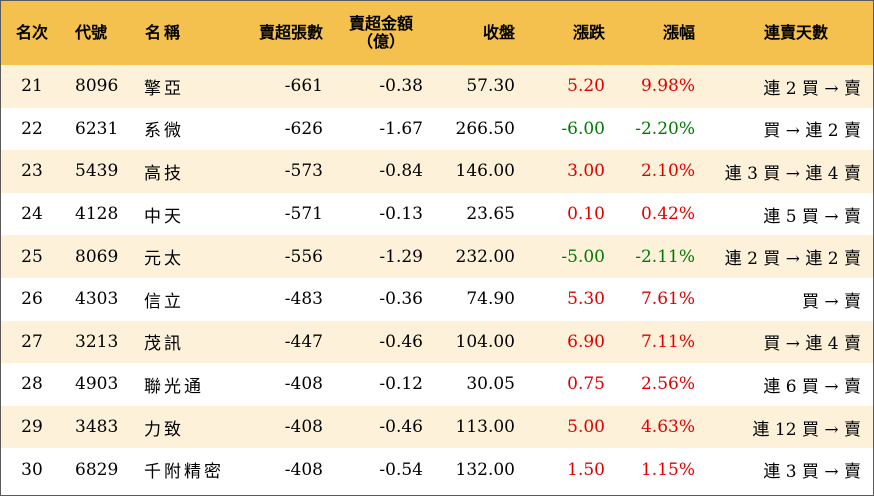 The image size is (874, 496). Describe the element at coordinates (97, 86) in the screenshot. I see `cell-code: 8096` at that location.